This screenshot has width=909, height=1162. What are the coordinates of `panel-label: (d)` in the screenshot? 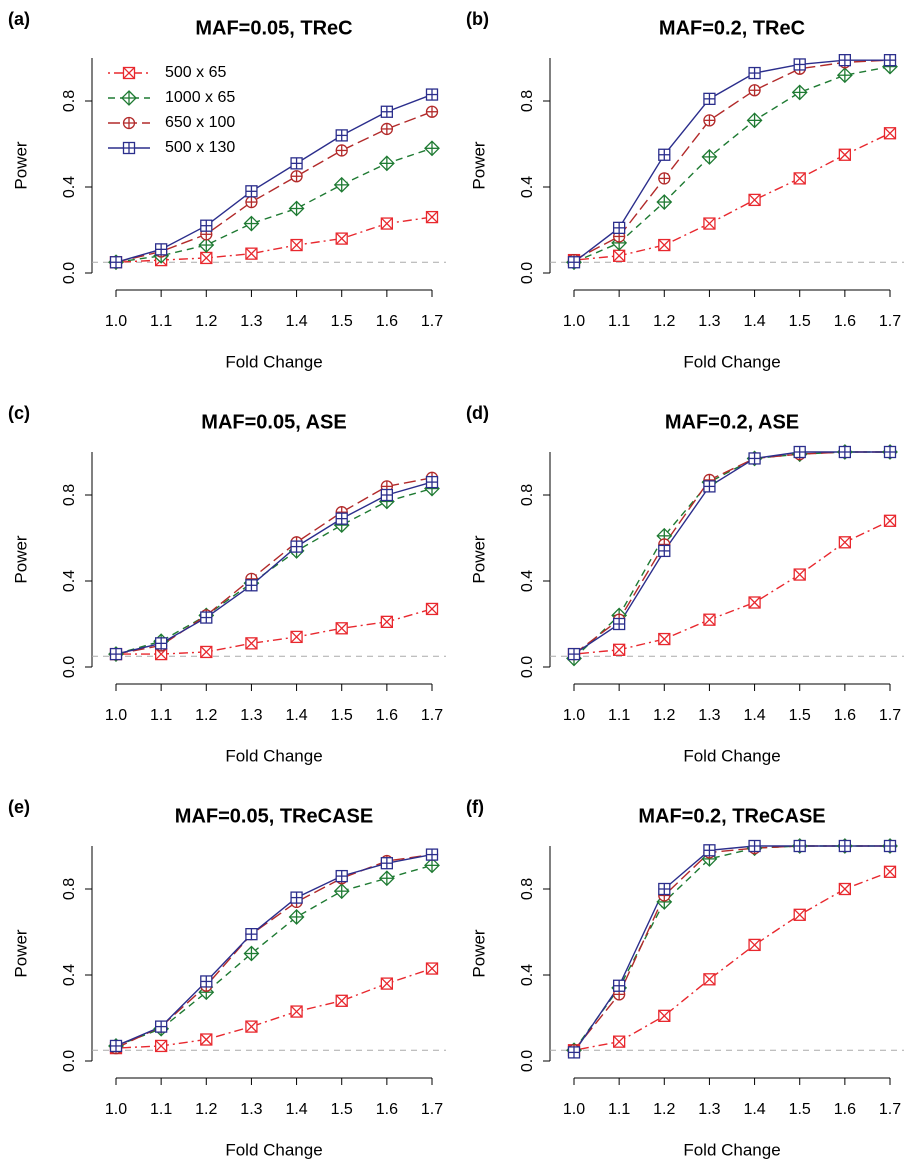 It's located at (477, 413).